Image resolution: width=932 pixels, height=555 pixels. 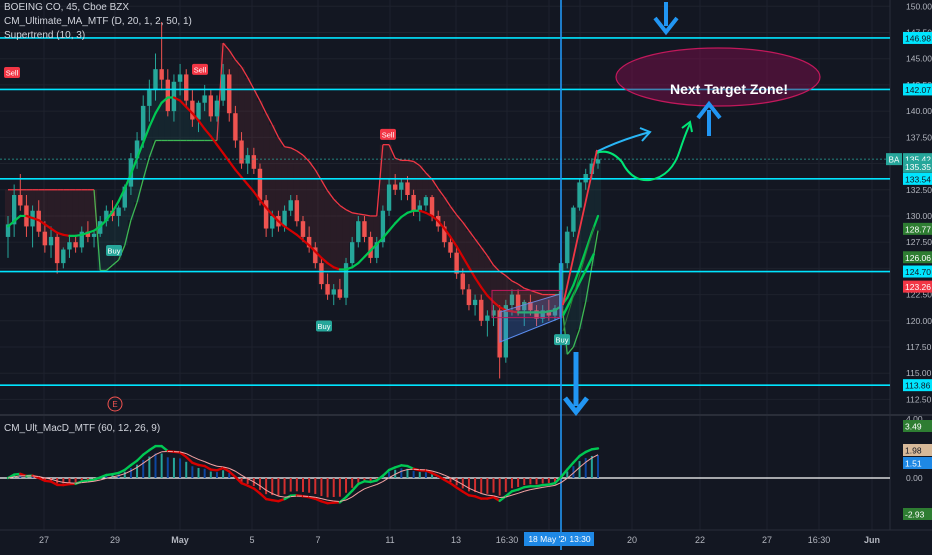 I want to click on price-tick-label: 130.00, so click(x=919, y=216).